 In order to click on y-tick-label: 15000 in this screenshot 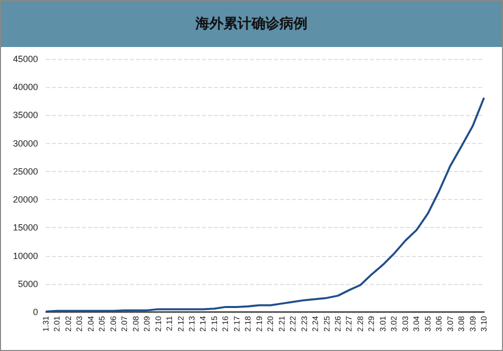, I will do `click(25, 227)`.